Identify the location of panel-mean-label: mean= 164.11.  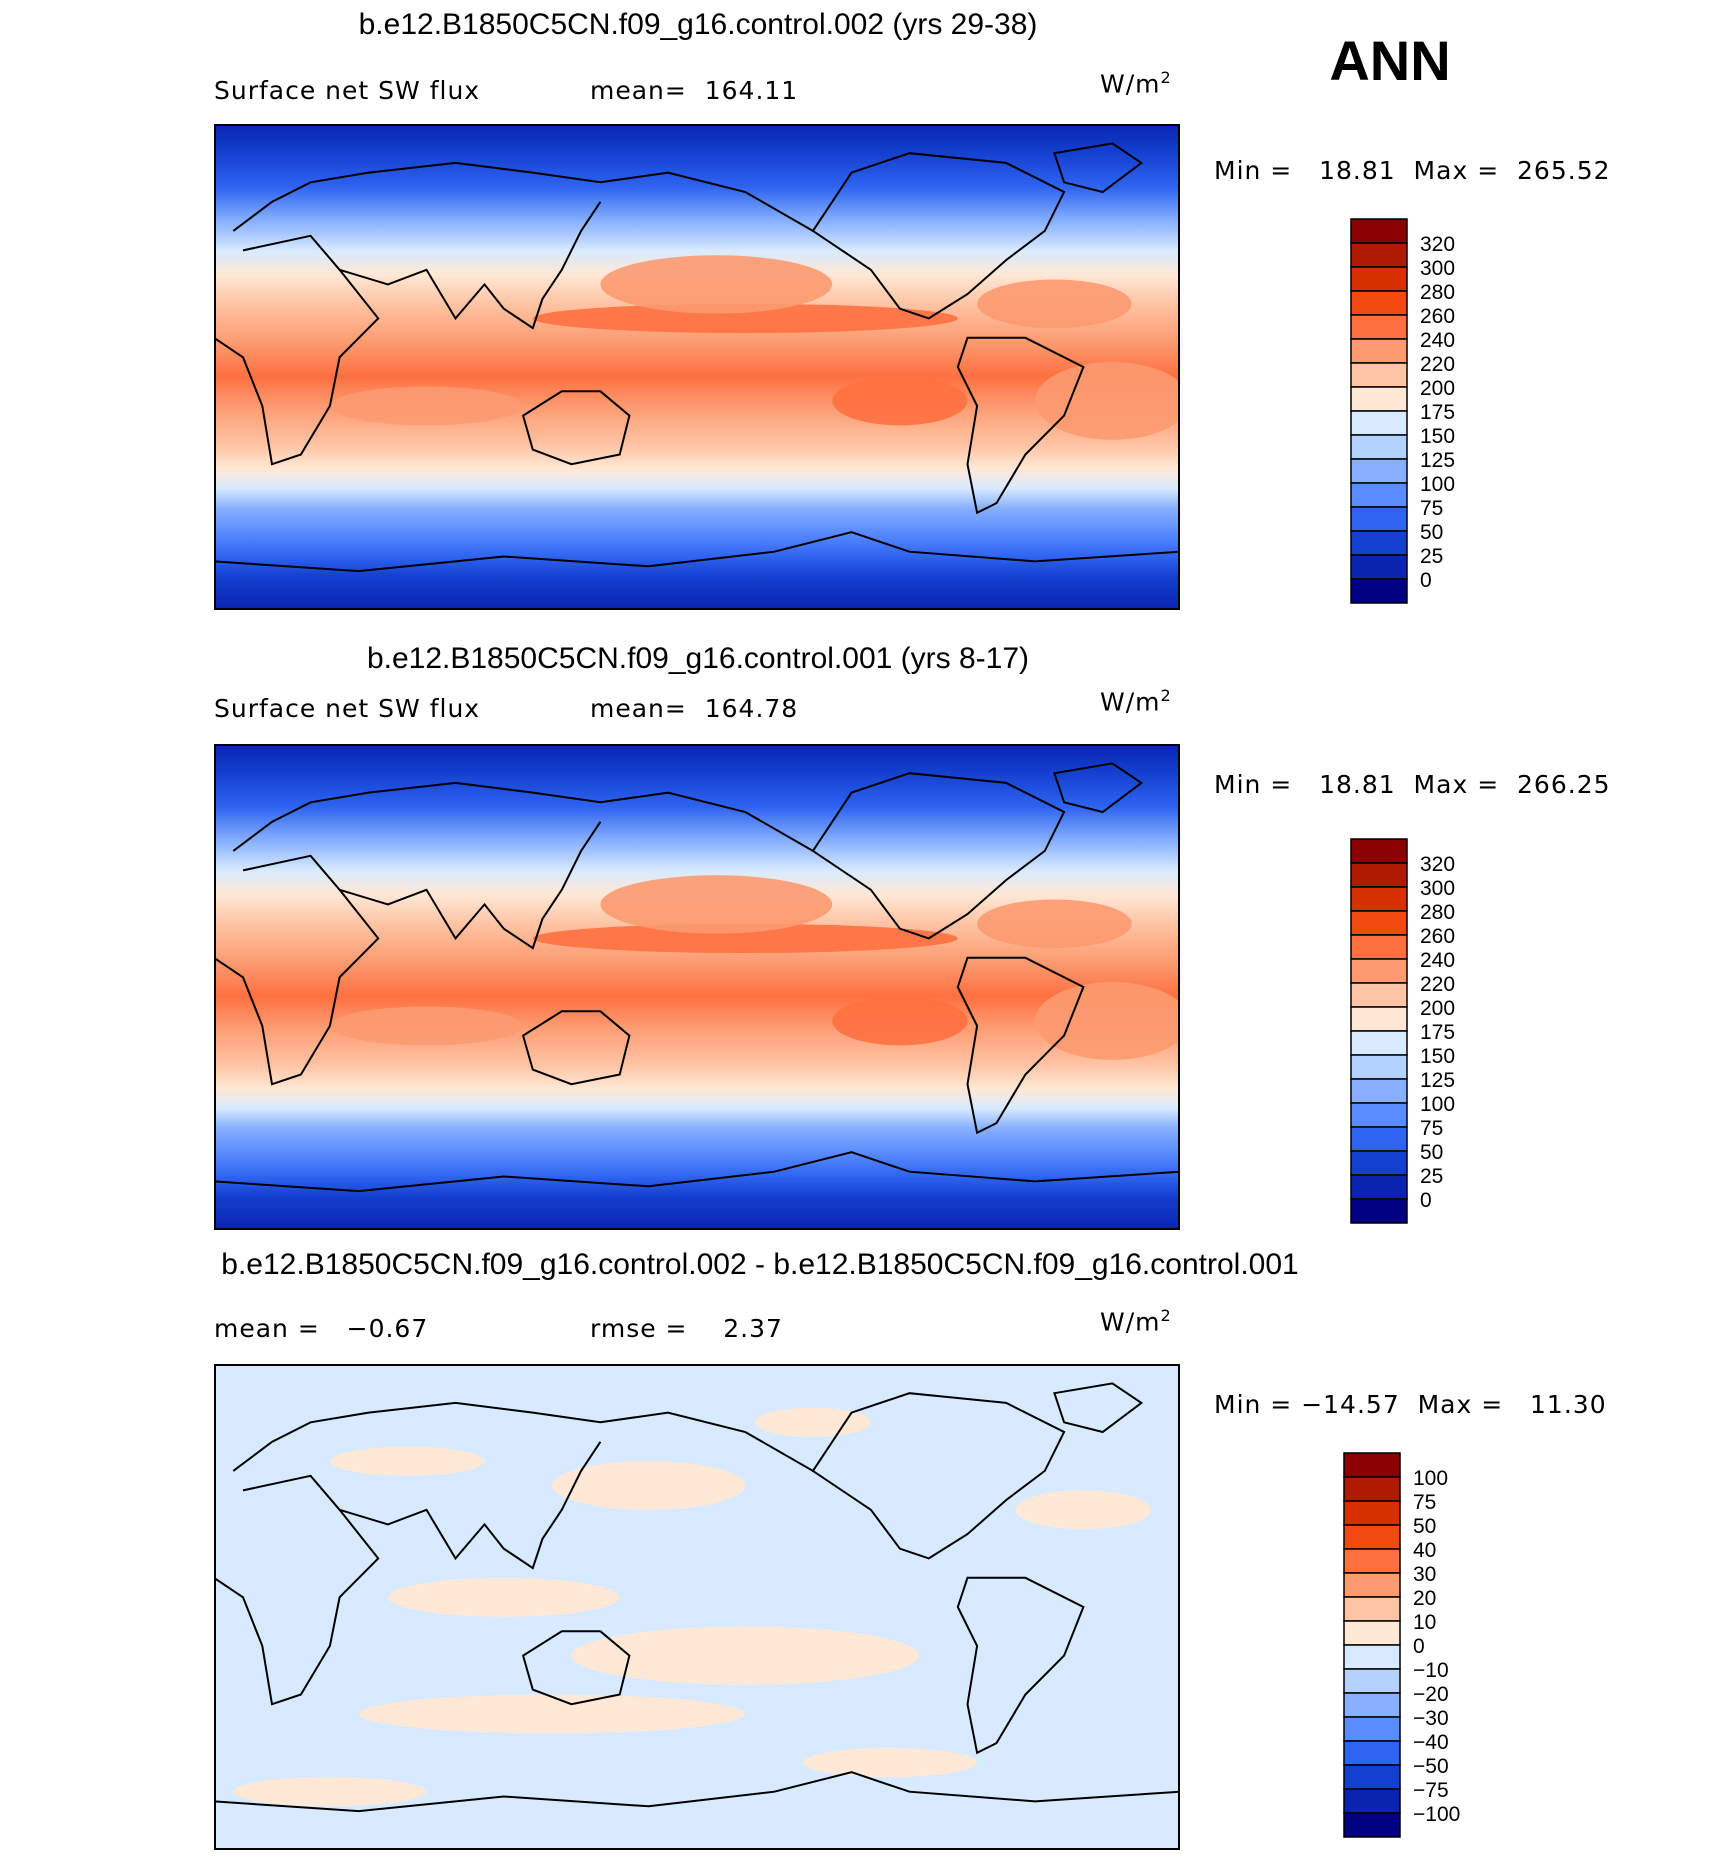
(694, 90).